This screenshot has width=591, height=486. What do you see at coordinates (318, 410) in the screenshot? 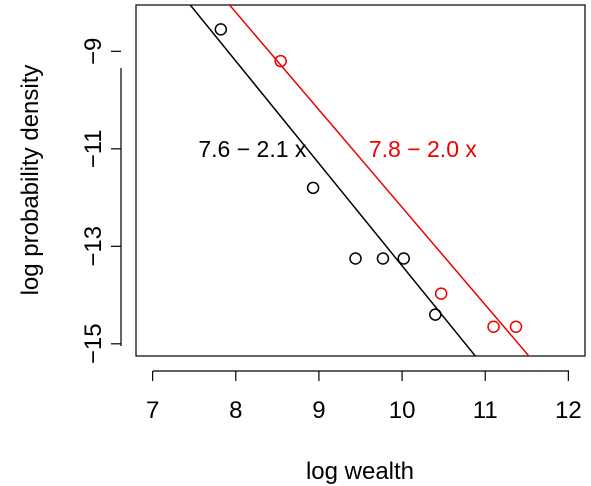
I see `x-tick-label: 9` at bounding box center [318, 410].